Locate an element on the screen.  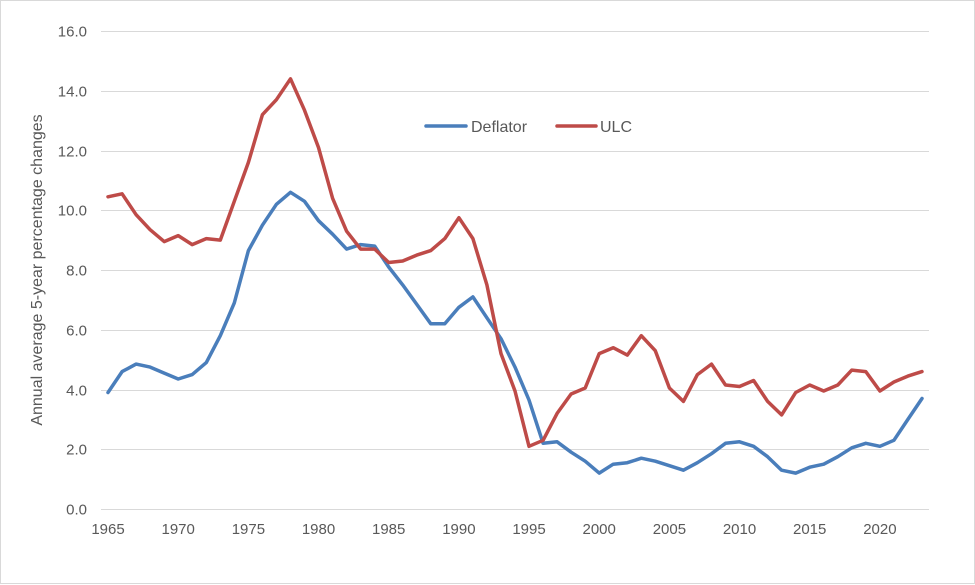
x-tick-label: 1975 is located at coordinates (248, 529).